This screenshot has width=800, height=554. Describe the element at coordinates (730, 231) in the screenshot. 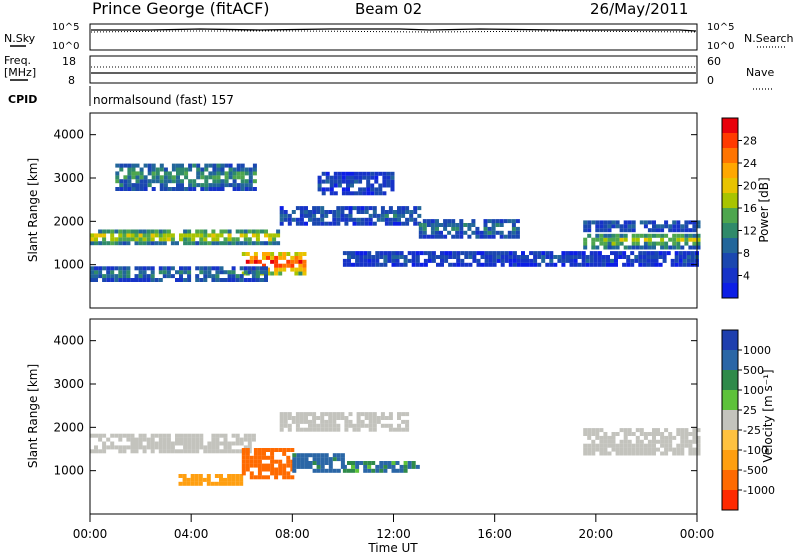

I see `colorbar-swatch` at that location.